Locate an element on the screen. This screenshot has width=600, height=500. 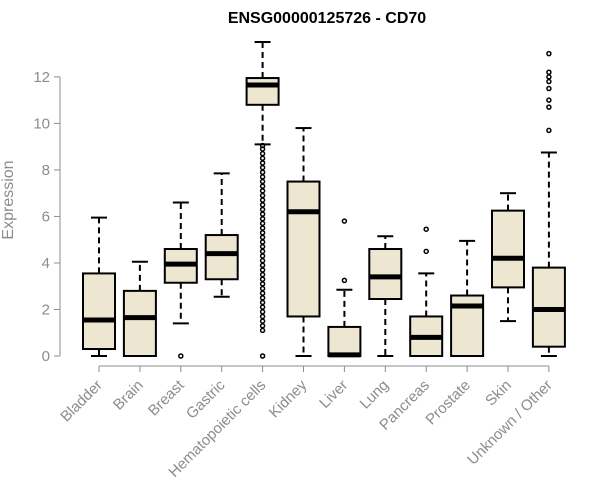
x-tick-label: Kidney is located at coordinates (288, 398).